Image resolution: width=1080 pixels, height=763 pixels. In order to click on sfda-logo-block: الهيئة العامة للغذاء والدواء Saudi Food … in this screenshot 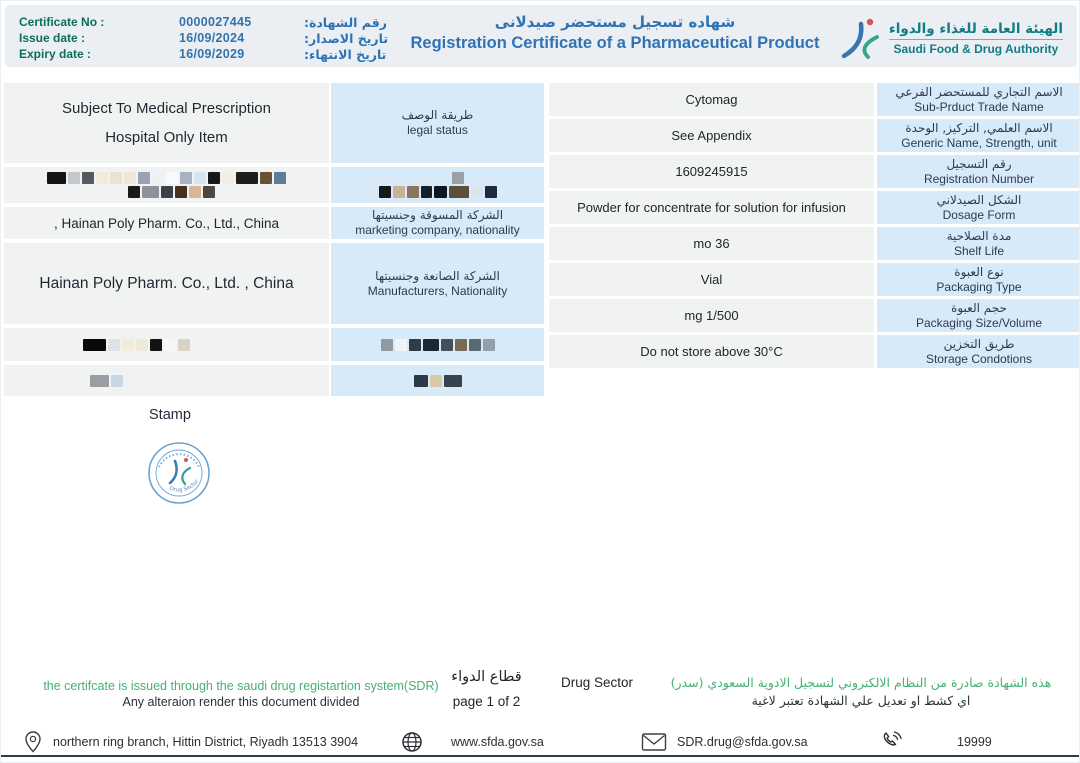, I will do `click(951, 38)`.